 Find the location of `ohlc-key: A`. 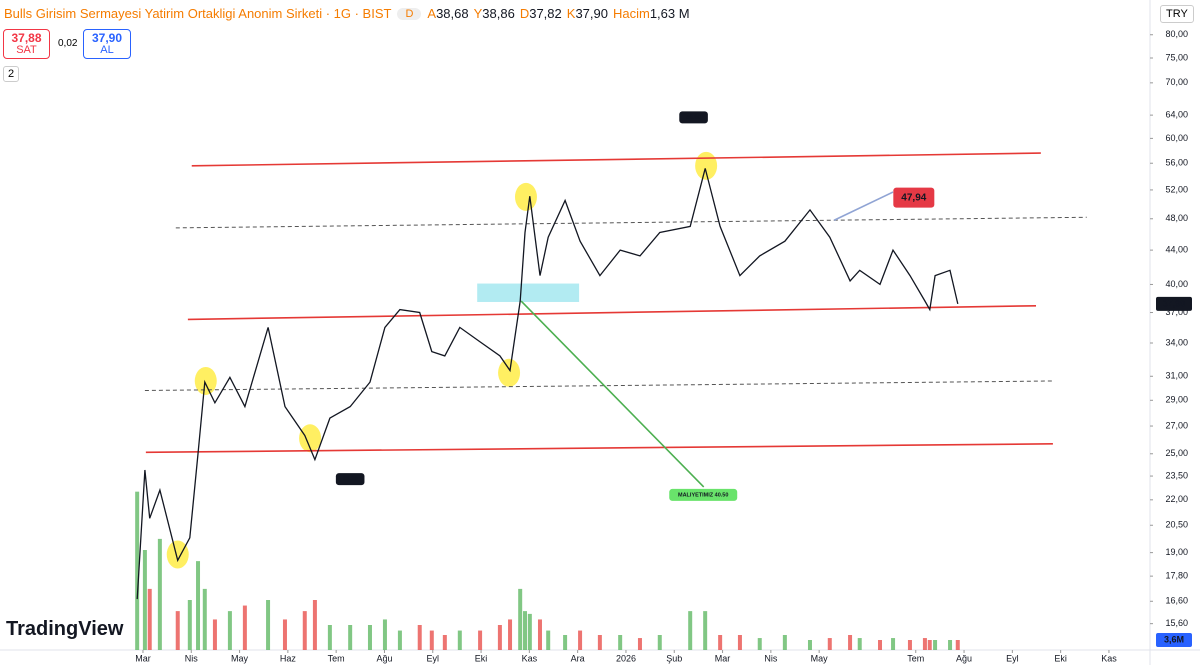

ohlc-key: A is located at coordinates (432, 13).